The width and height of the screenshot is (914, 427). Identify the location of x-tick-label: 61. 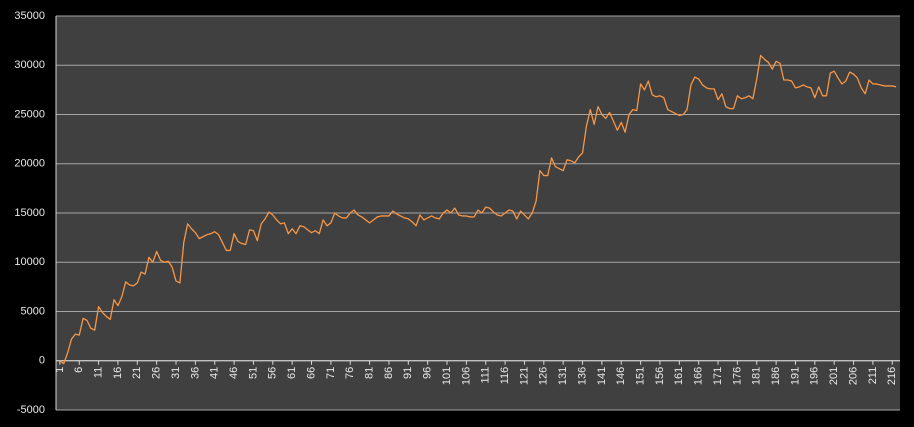
(292, 373).